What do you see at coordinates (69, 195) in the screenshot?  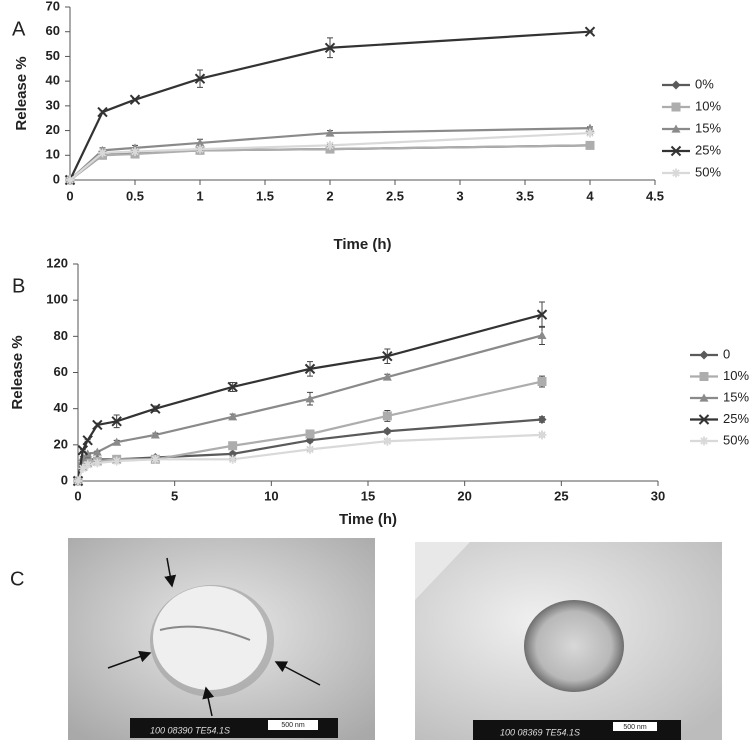 I see `x-tick-label: 0` at bounding box center [69, 195].